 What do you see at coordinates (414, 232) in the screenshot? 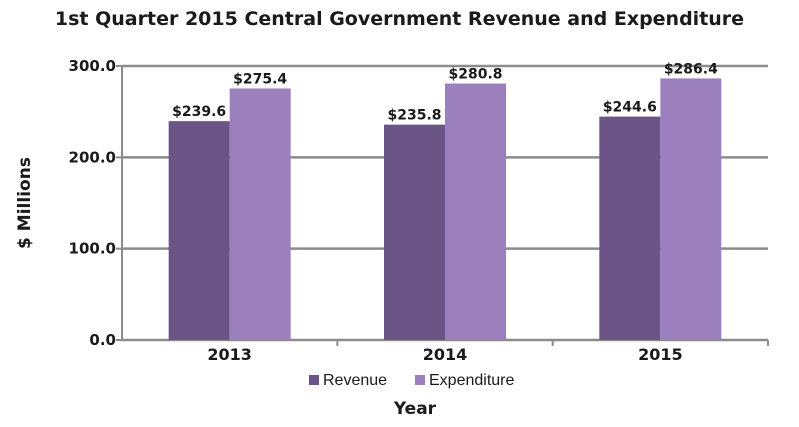
I see `bar-revenue-2014` at bounding box center [414, 232].